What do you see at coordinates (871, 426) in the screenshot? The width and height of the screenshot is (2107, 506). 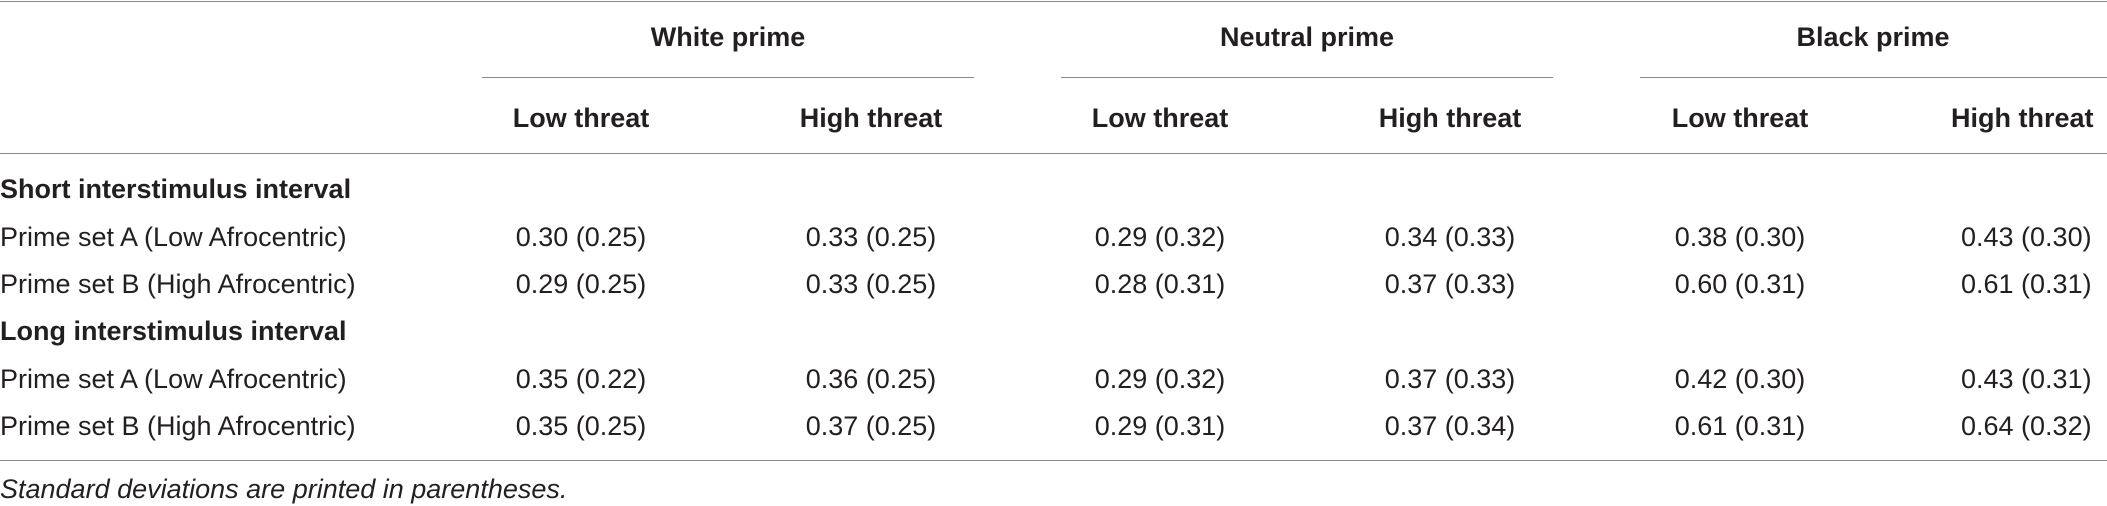 I see `cell: 0.37 (0.25)` at bounding box center [871, 426].